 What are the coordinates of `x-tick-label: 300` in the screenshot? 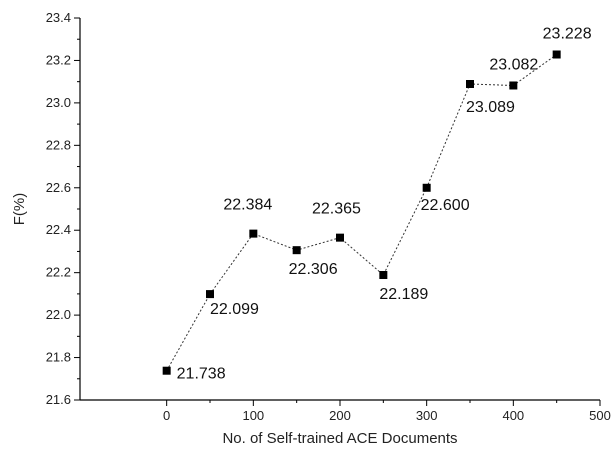 It's located at (427, 415).